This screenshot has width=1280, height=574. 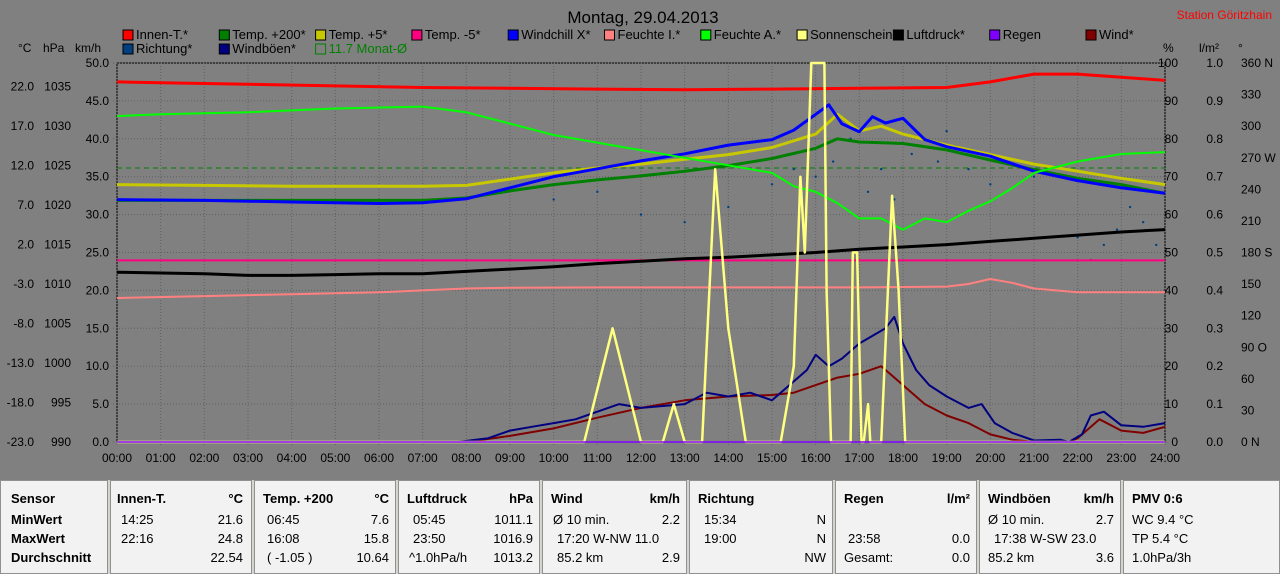 What do you see at coordinates (1251, 95) in the screenshot?
I see `direction-tick-label: 330` at bounding box center [1251, 95].